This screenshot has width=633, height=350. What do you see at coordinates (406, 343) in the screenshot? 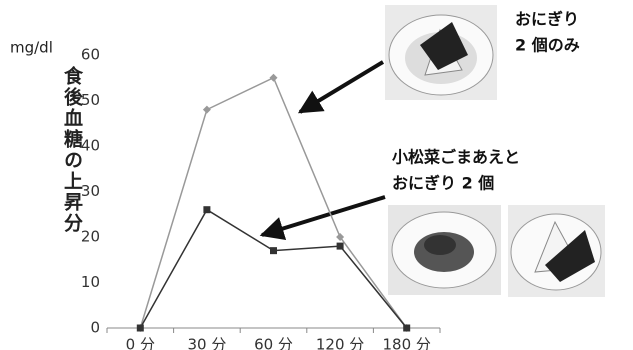
I see `x-tick-label: 180 分` at bounding box center [406, 343].